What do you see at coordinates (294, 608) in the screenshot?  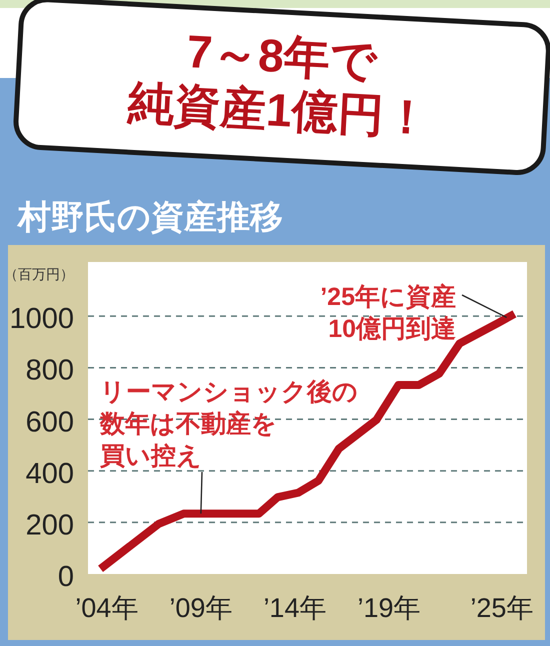 I see `x-tick-label: ’14年` at bounding box center [294, 608].